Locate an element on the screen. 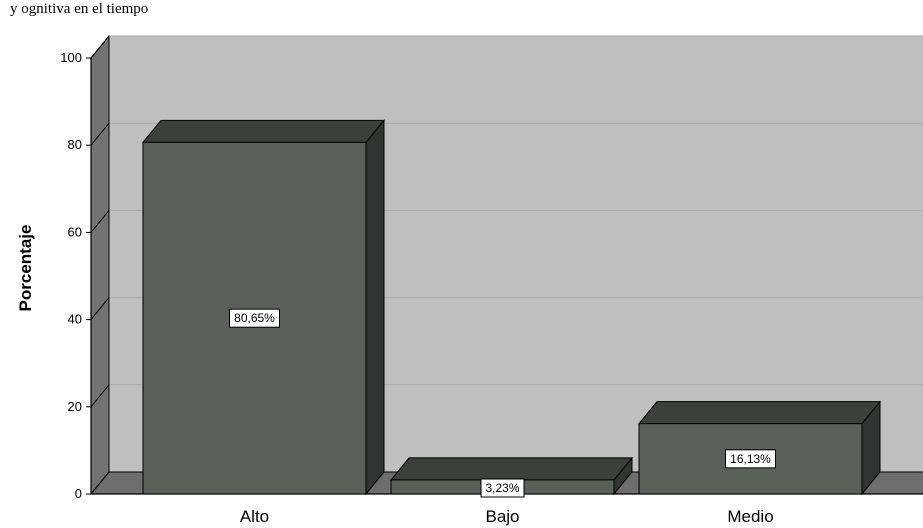 This screenshot has height=528, width=923. chart-caption: y ognitiva en el tiempo is located at coordinates (79, 9).